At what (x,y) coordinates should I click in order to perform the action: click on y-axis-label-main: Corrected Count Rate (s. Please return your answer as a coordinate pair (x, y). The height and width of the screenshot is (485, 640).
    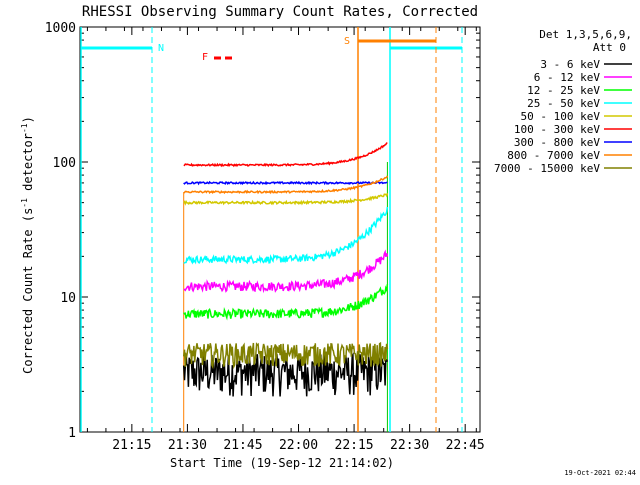
    Looking at the image, I should click on (28, 291).